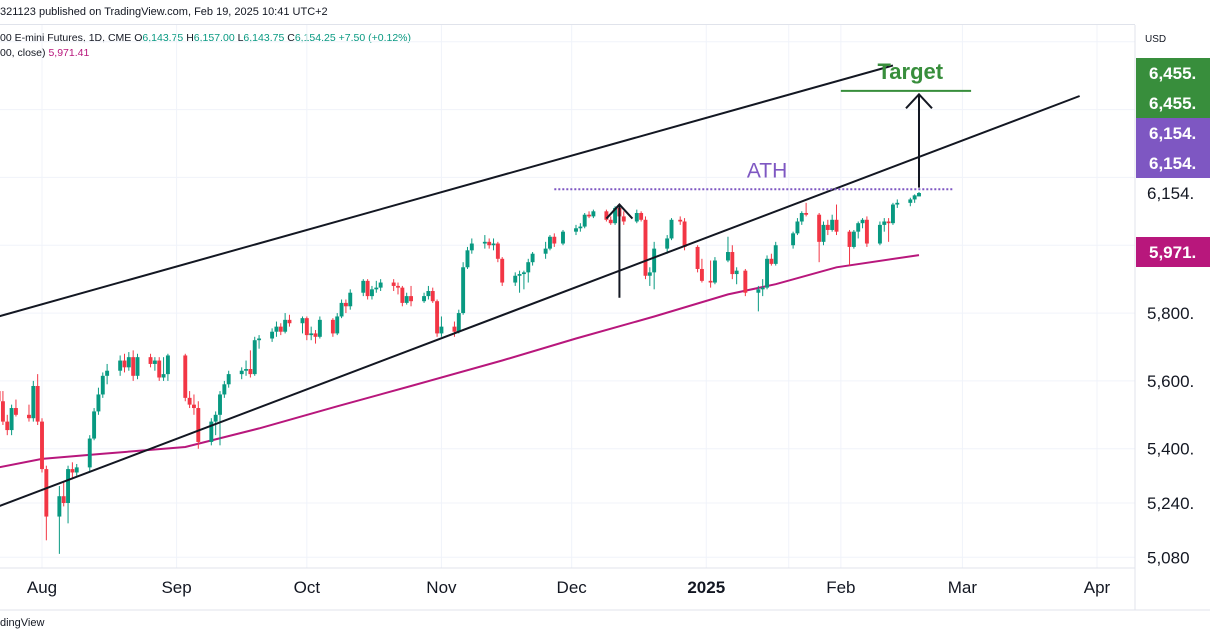 This screenshot has width=1210, height=642. What do you see at coordinates (767, 170) in the screenshot?
I see `ath-label: ATH` at bounding box center [767, 170].